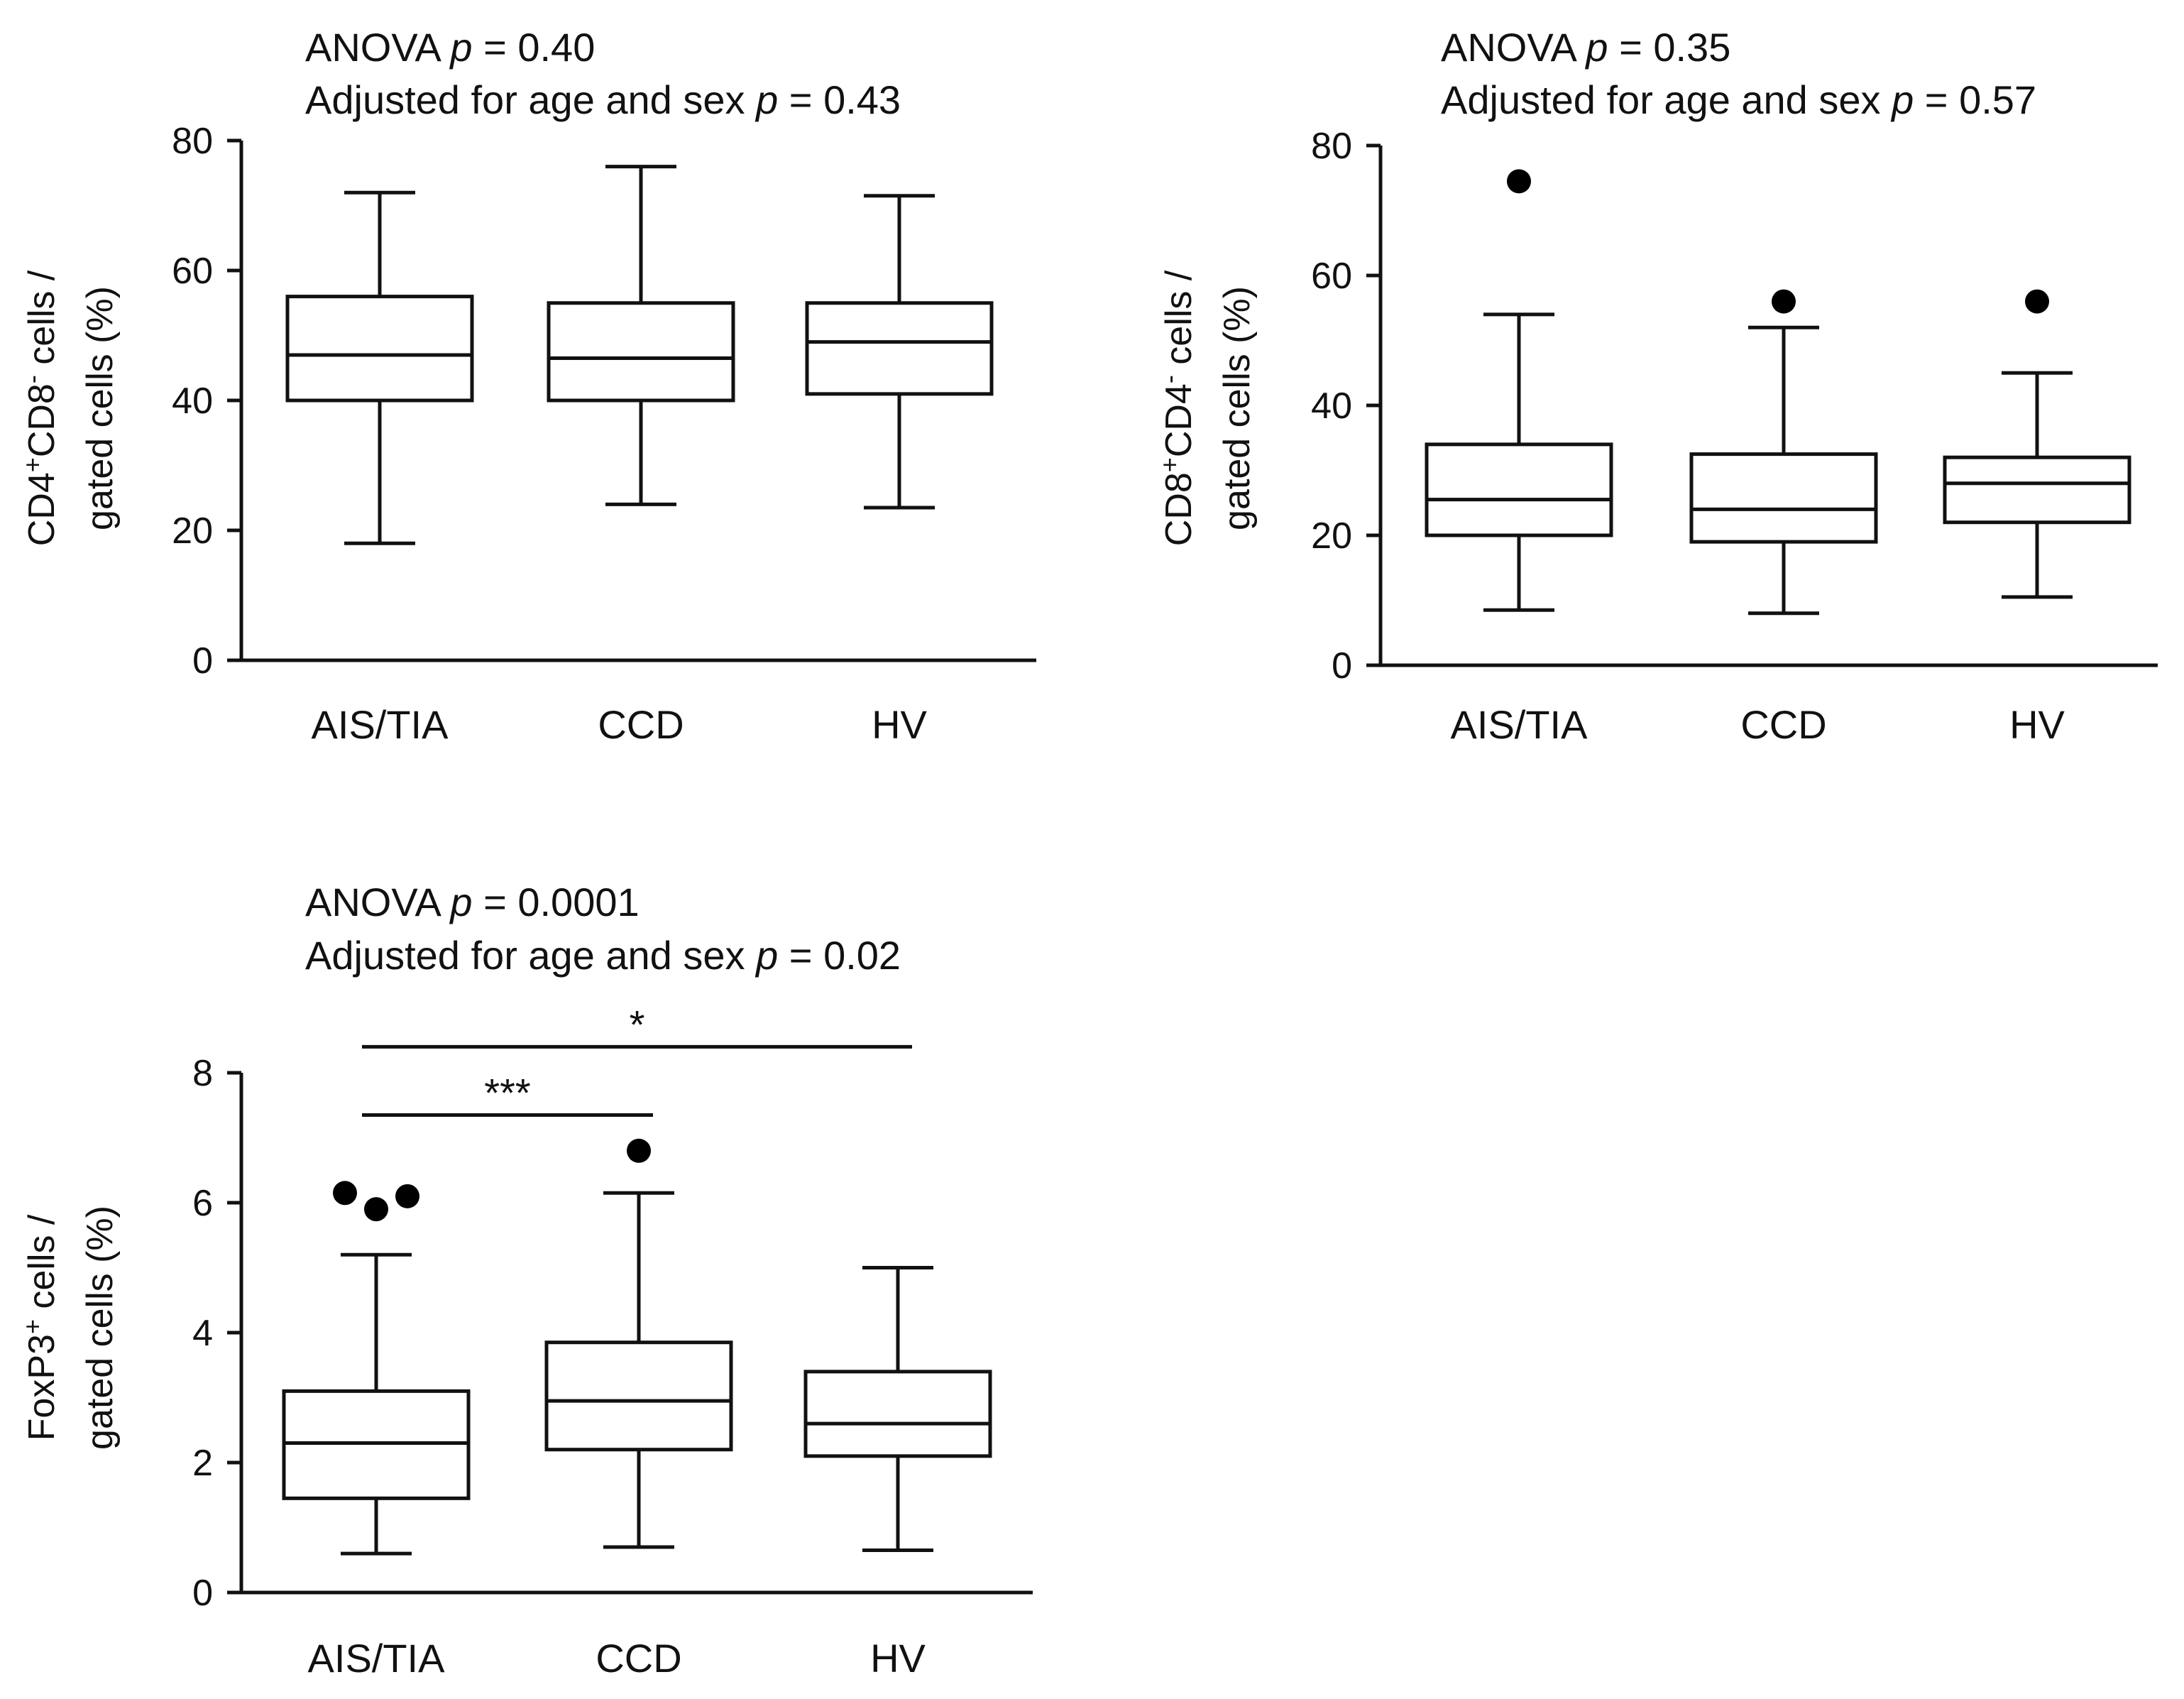  Describe the element at coordinates (203, 1463) in the screenshot. I see `y-tick-label: 2` at that location.